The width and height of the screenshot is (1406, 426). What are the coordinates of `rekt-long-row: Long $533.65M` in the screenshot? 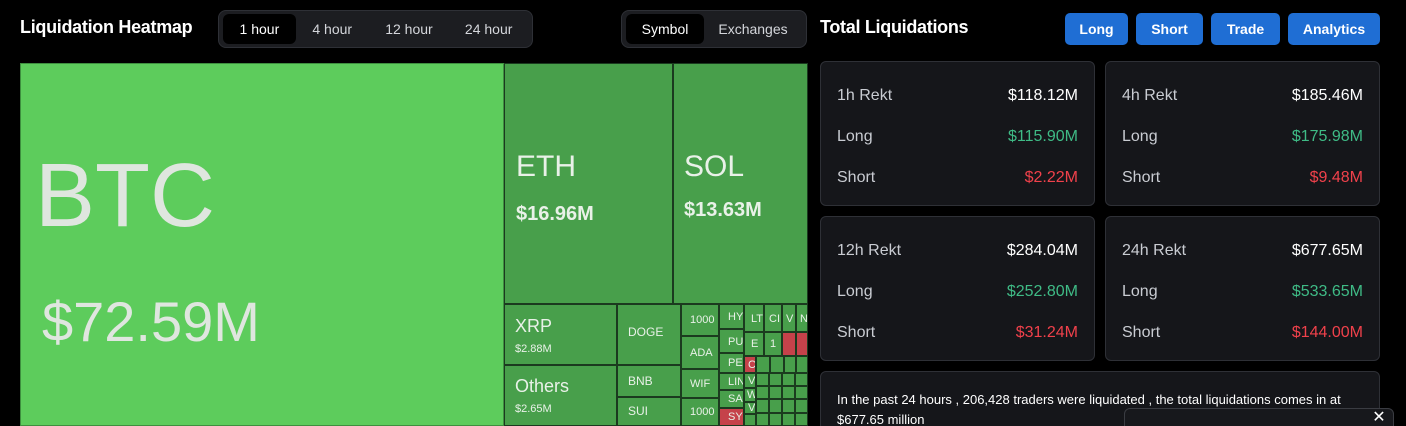 It's located at (1242, 292).